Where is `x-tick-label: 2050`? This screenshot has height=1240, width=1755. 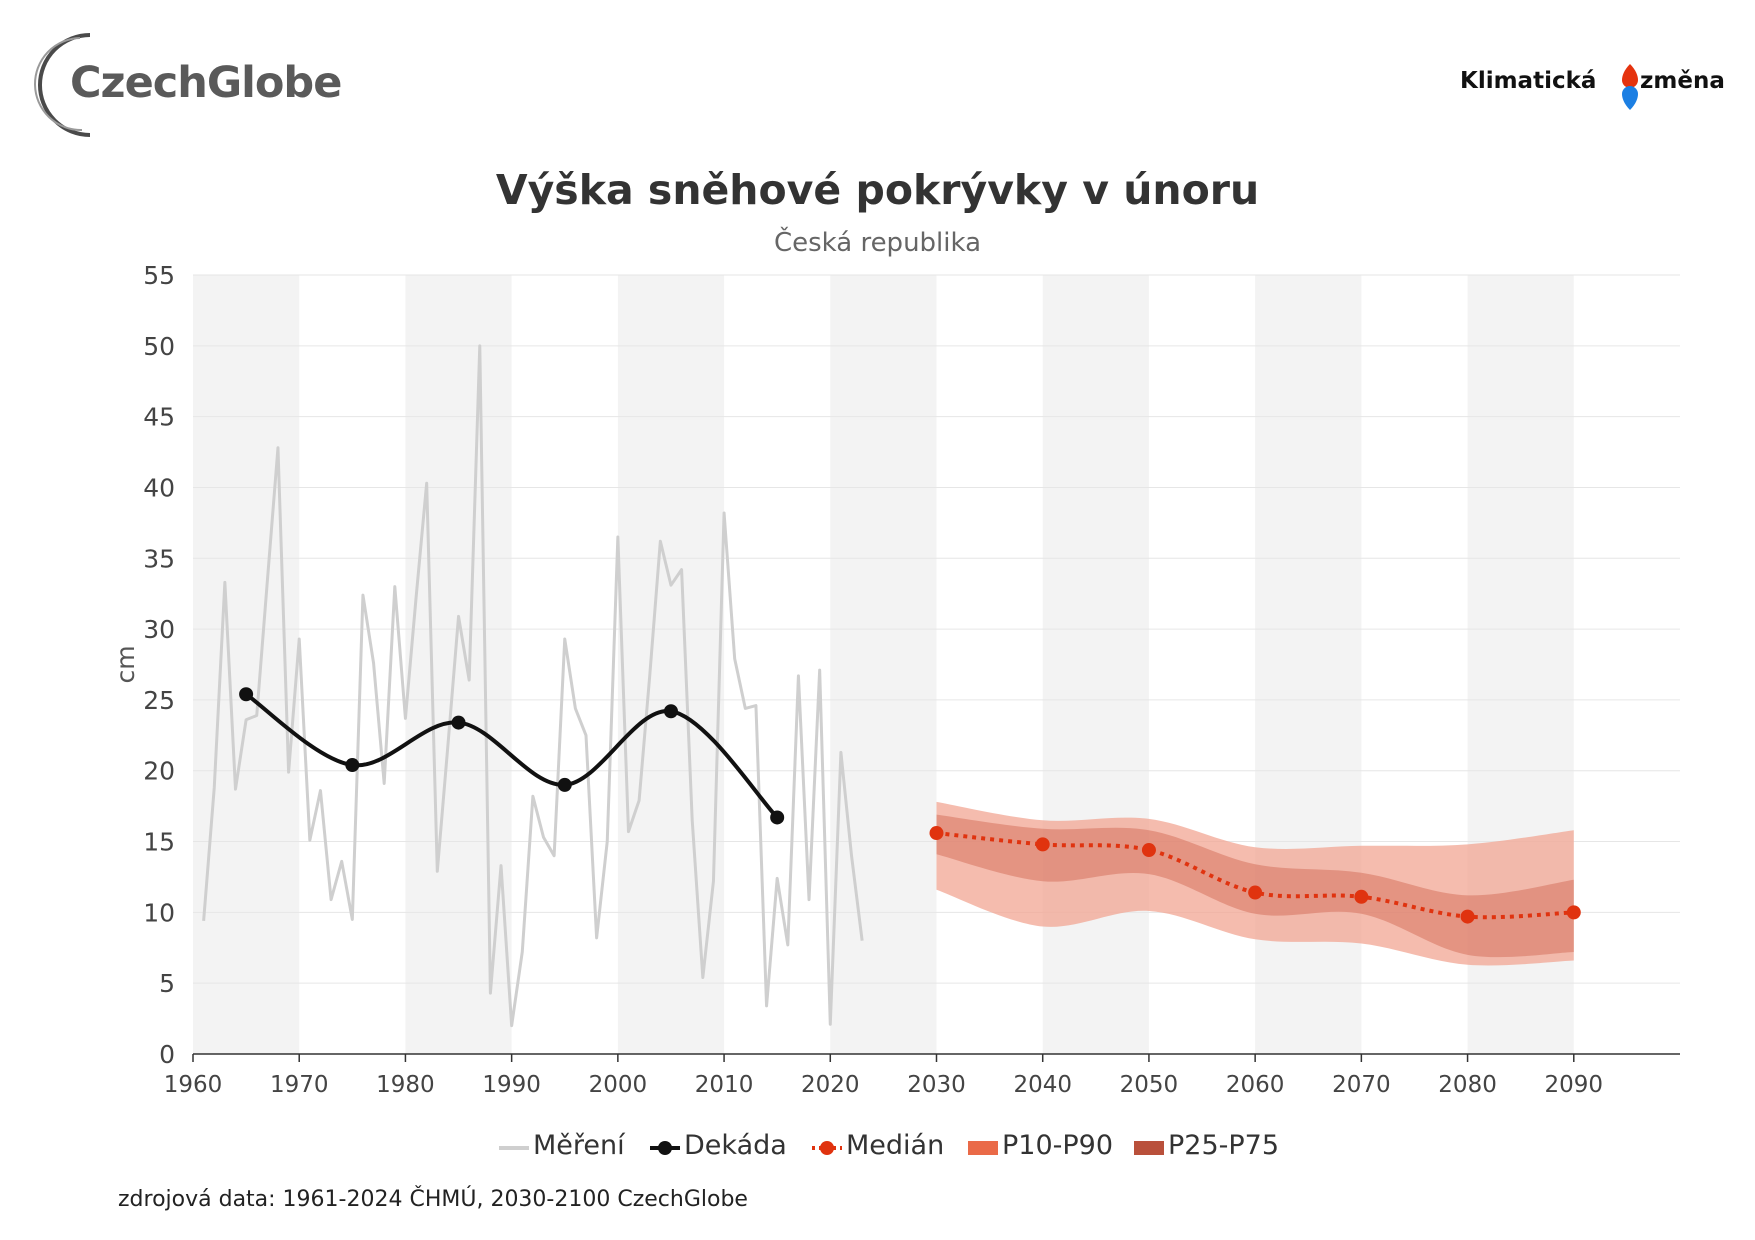 x-tick-label: 2050 is located at coordinates (1149, 1085).